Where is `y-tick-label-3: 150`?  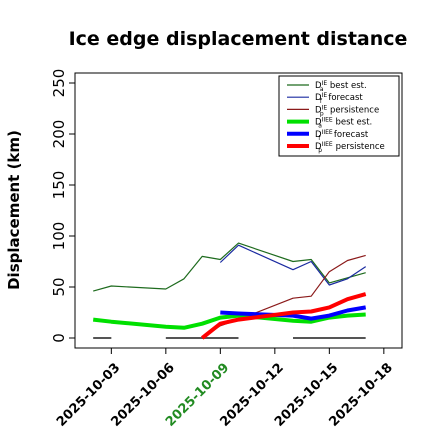
y-tick-label-3: 150 is located at coordinates (59, 185).